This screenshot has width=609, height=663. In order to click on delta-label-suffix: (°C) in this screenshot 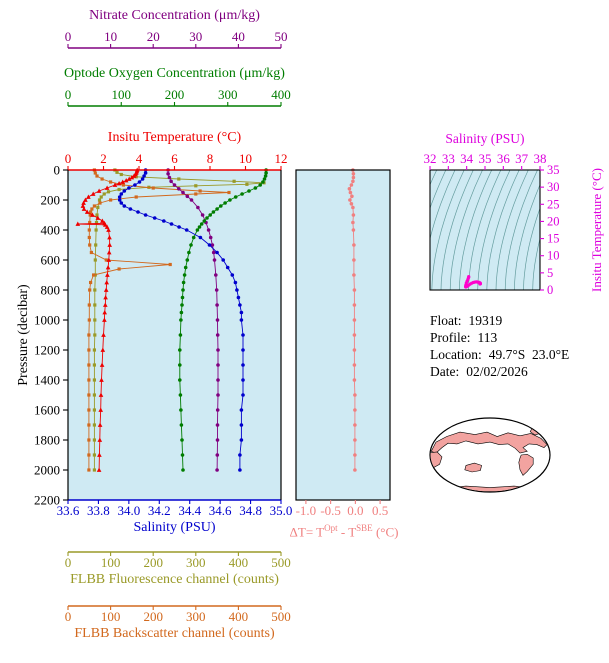, I will do `click(385, 532)`.